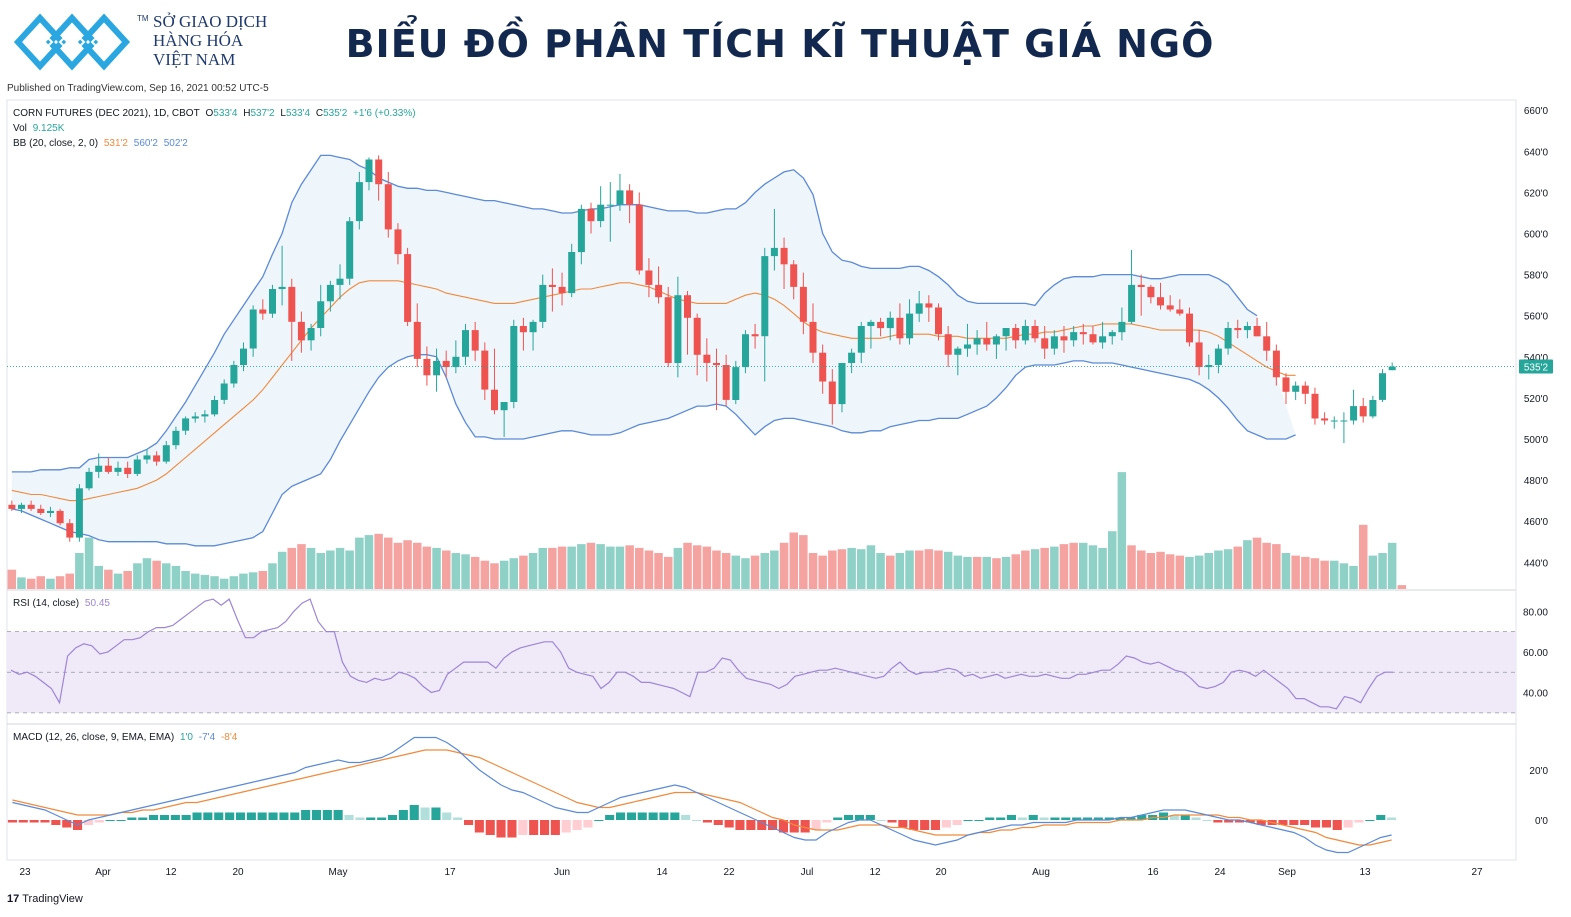  I want to click on rsi-tick-label: 80.00, so click(1535, 612).